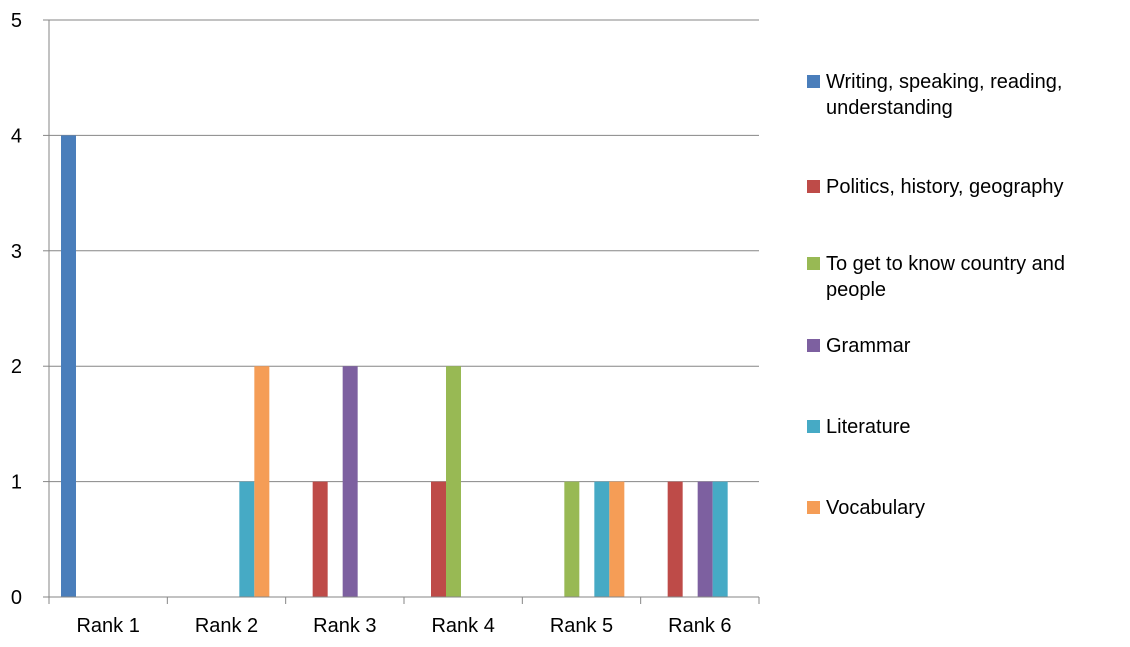 The image size is (1130, 647). I want to click on x-tick-label: Rank 1, so click(107, 626).